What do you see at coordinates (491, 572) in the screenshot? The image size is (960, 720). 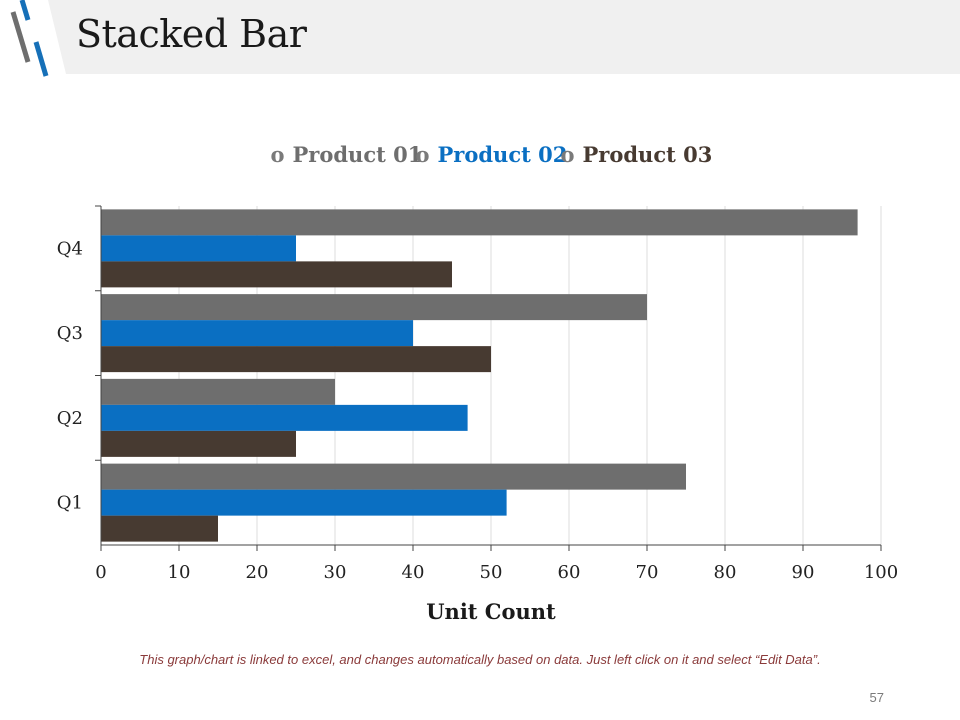 I see `x-tick-label: 50` at bounding box center [491, 572].